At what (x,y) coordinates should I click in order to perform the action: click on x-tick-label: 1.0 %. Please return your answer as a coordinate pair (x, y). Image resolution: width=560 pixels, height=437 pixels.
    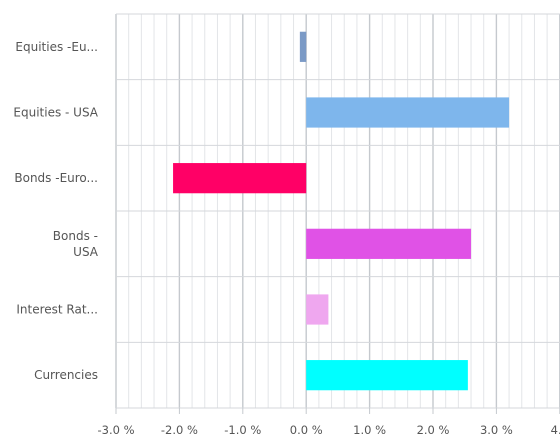
    Looking at the image, I should click on (369, 430).